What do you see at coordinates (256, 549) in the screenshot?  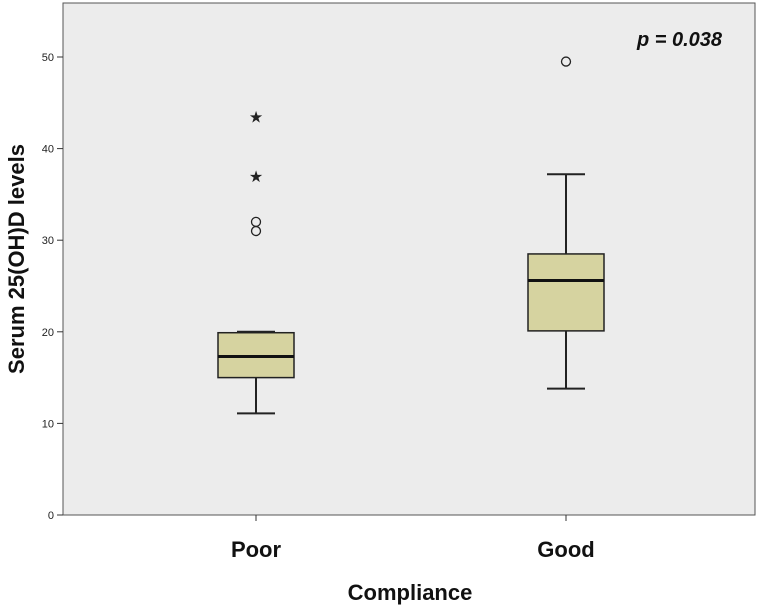 I see `x-category-label: Poor` at bounding box center [256, 549].